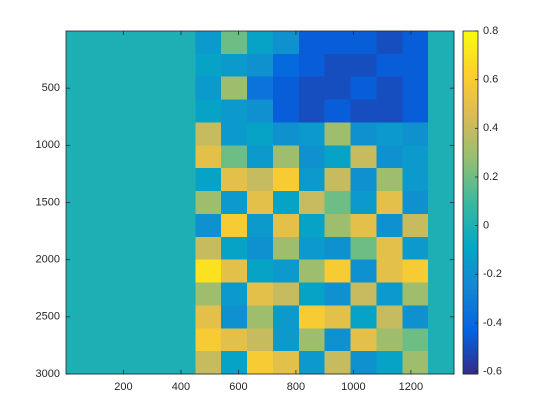 This screenshot has height=420, width=560. What do you see at coordinates (48, 145) in the screenshot?
I see `y-tick-label: 1000` at bounding box center [48, 145].